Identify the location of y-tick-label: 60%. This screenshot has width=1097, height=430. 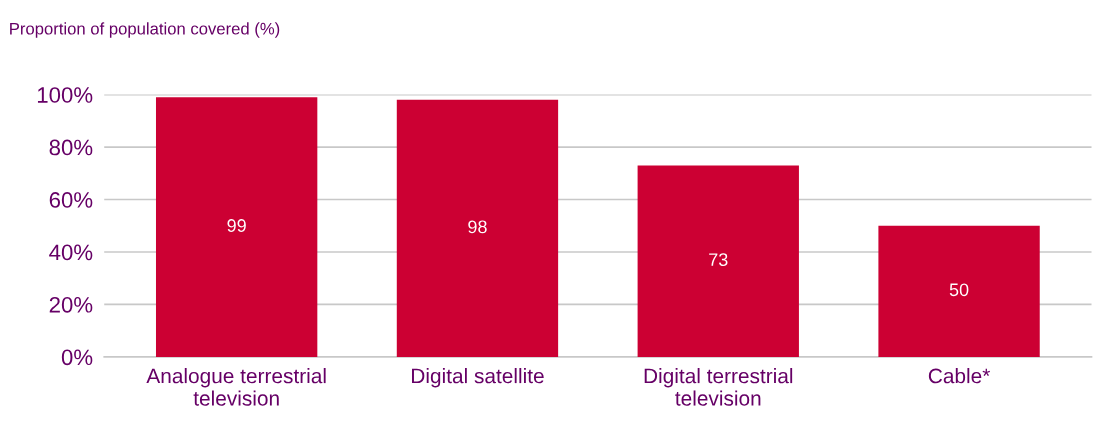
(71, 200).